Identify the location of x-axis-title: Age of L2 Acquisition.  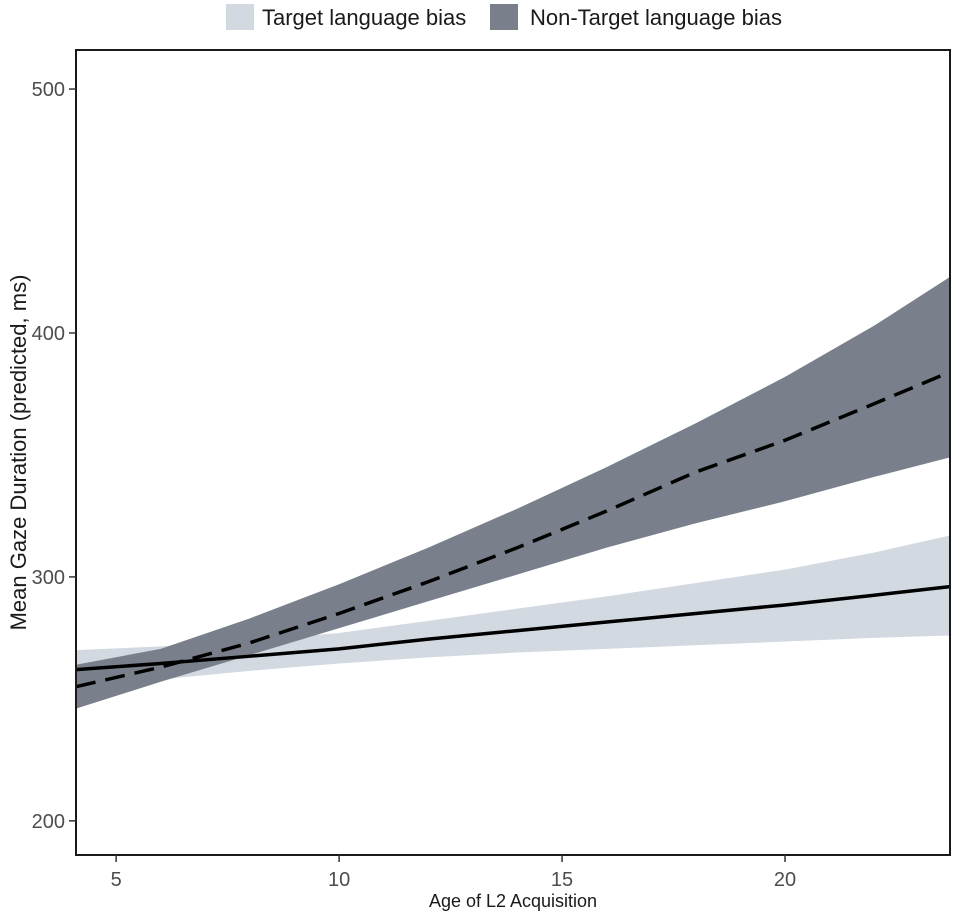
(513, 901).